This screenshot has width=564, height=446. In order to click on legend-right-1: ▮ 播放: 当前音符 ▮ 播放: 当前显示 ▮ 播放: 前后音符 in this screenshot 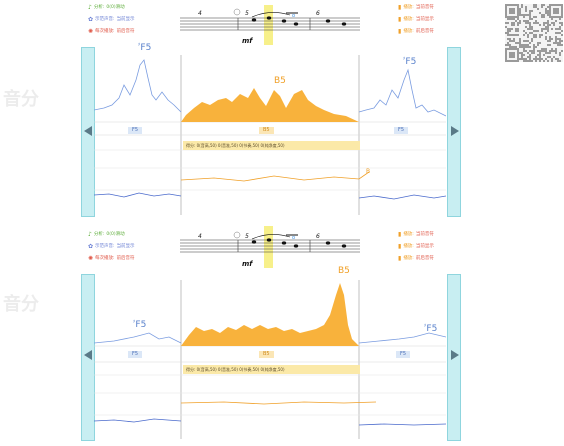, I will do `click(416, 20)`.